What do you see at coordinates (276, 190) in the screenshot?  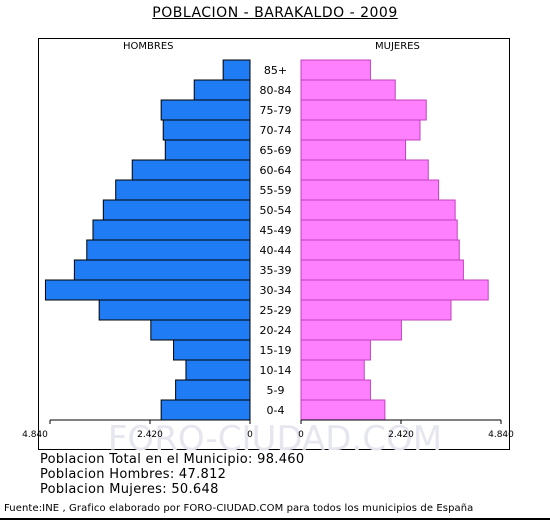 I see `age-label-55-59: 55-59` at bounding box center [276, 190].